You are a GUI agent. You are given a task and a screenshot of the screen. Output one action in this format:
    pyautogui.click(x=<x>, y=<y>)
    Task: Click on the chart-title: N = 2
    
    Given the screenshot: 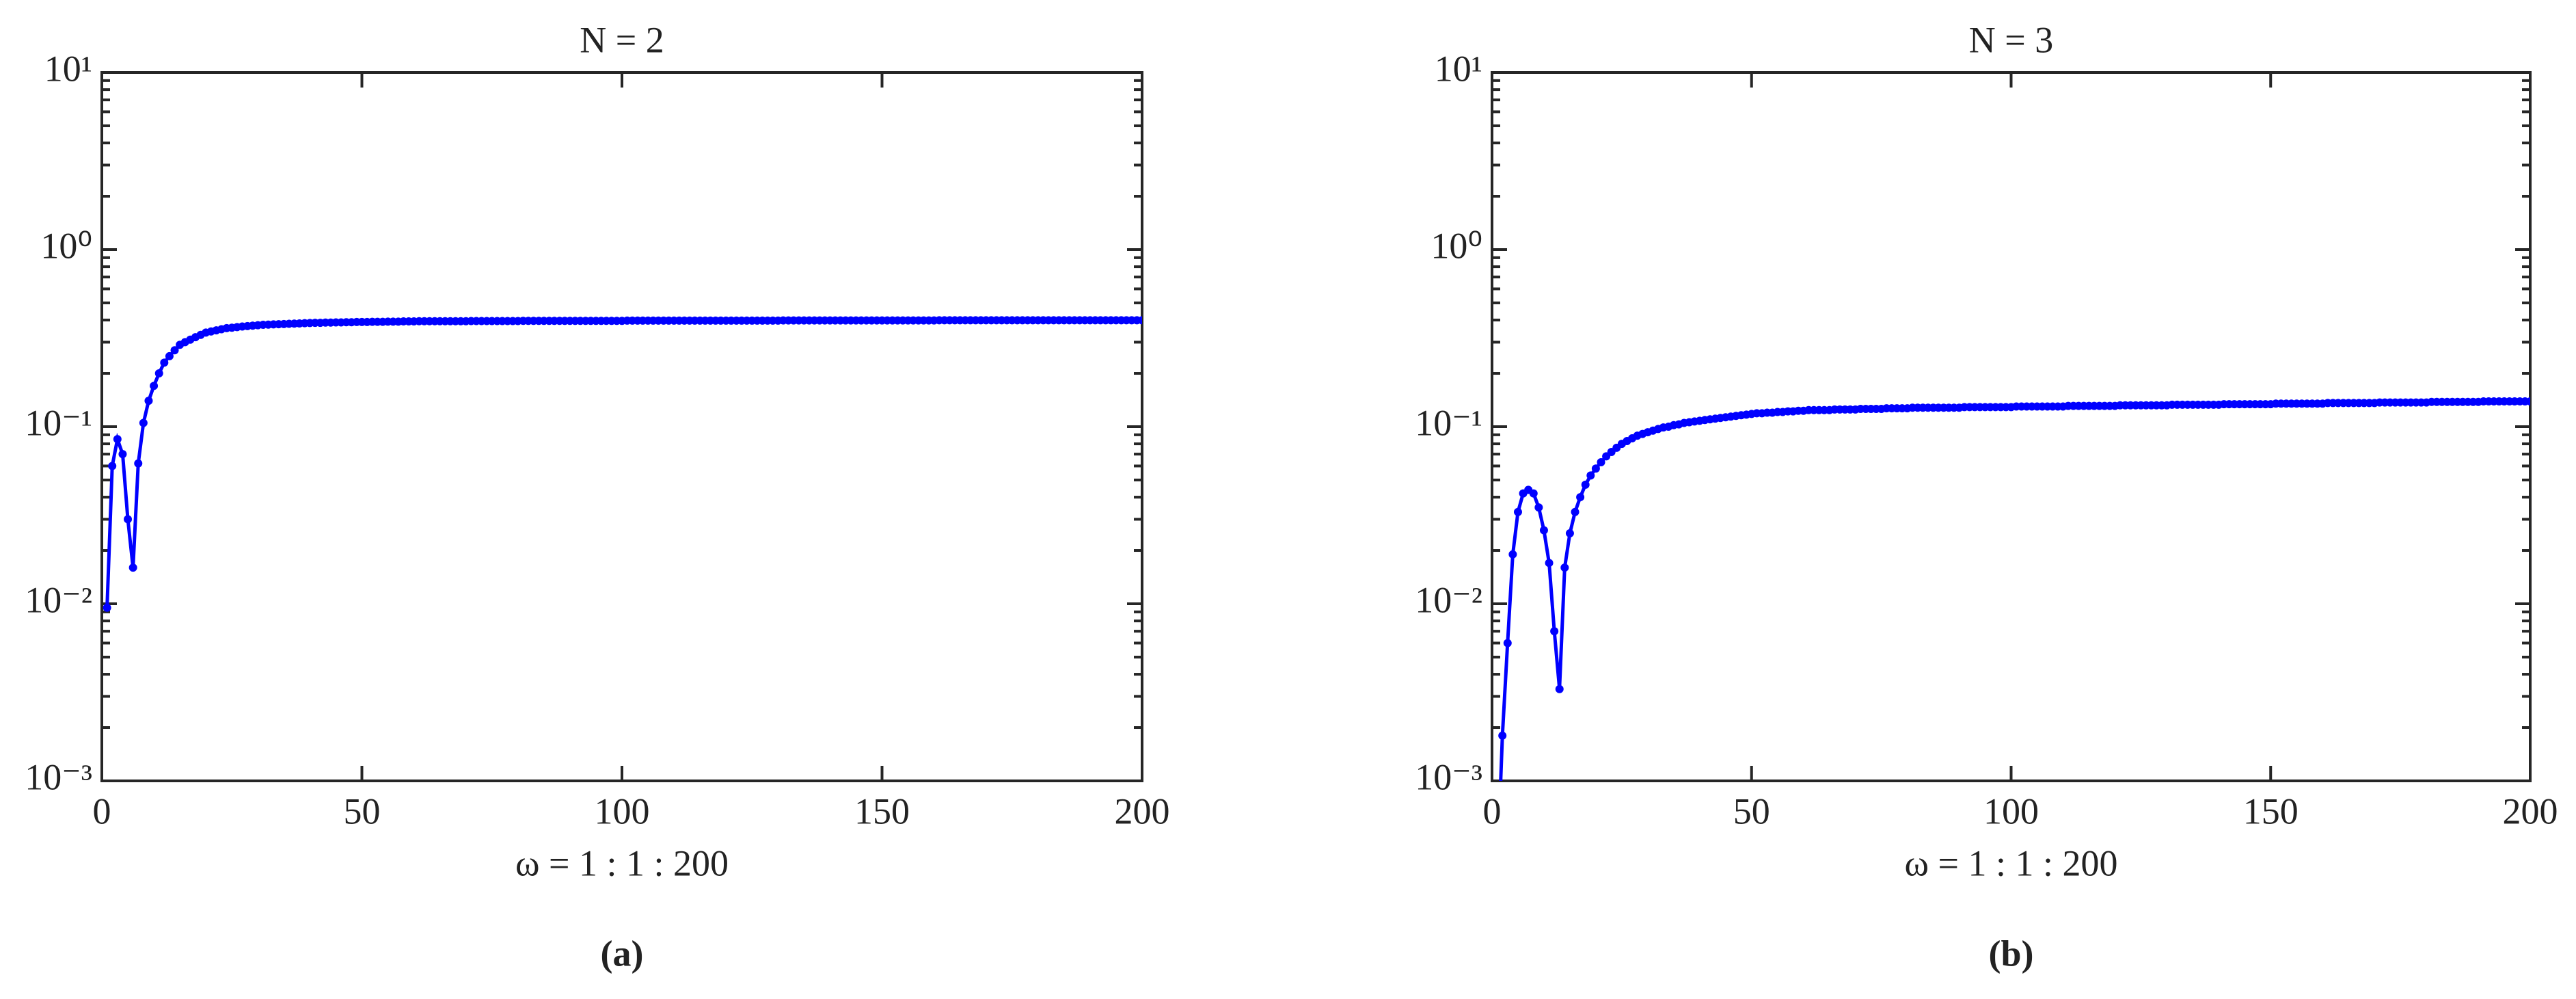 What is the action you would take?
    pyautogui.click(x=622, y=39)
    